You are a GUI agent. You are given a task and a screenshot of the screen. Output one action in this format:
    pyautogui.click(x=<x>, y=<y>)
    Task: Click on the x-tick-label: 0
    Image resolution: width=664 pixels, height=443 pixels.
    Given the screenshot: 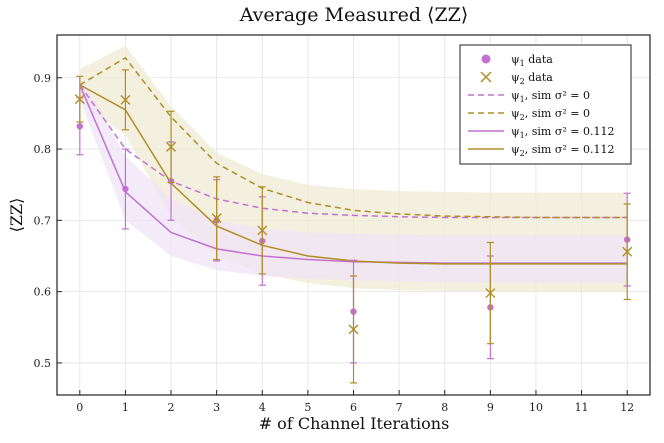 What is the action you would take?
    pyautogui.click(x=79, y=407)
    